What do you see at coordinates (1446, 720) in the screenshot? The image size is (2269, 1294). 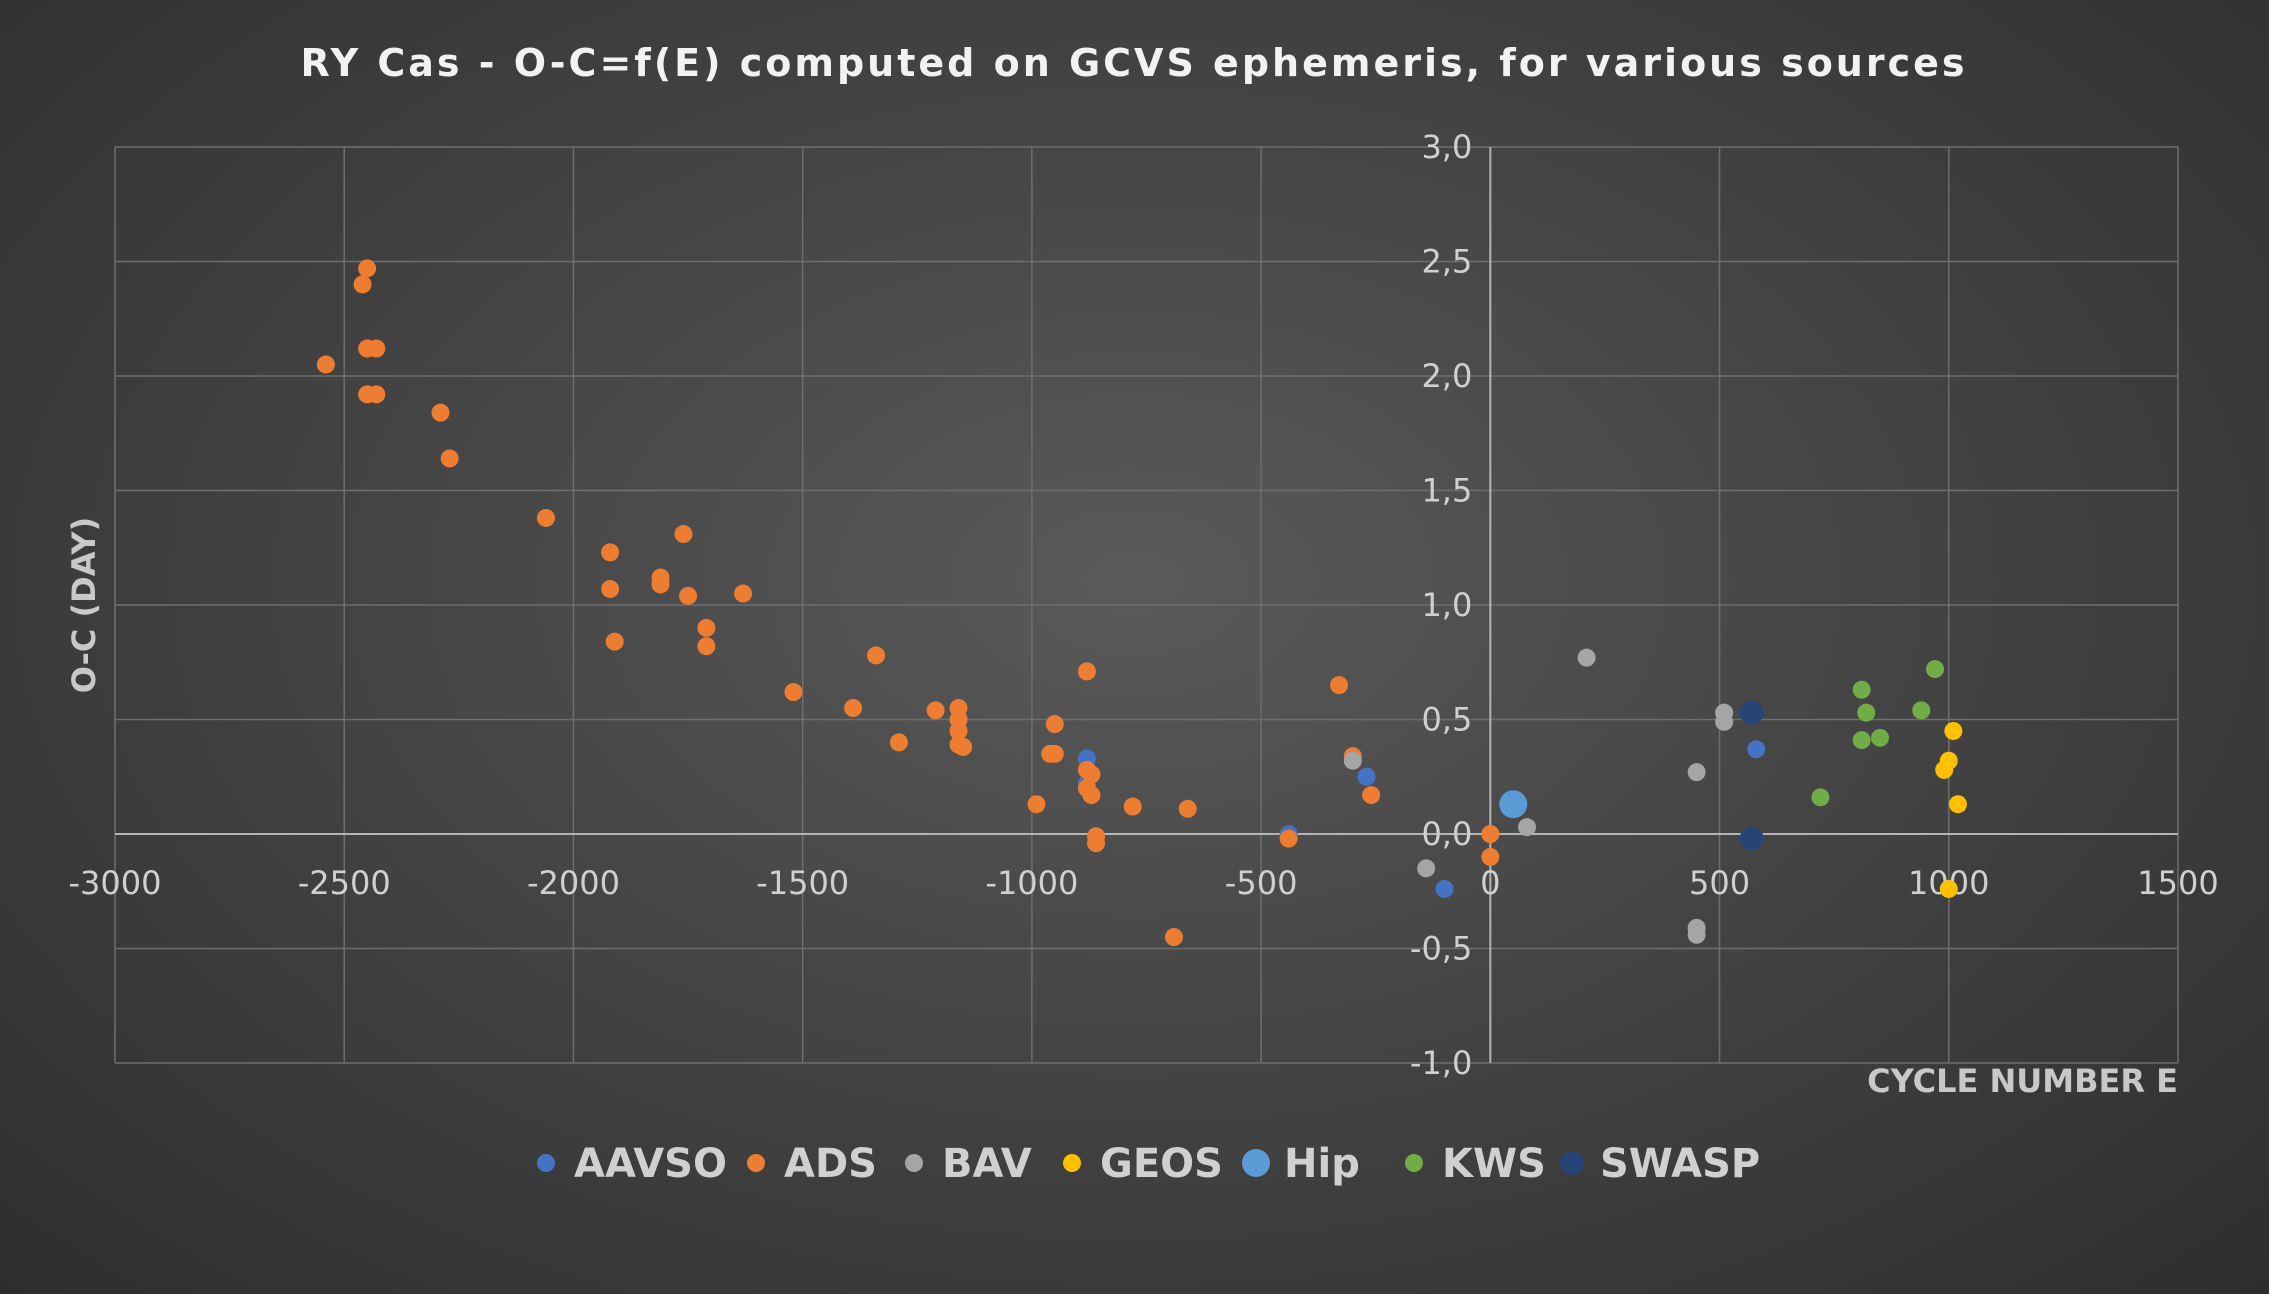 I see `y-tick-label: 0,5` at bounding box center [1446, 720].